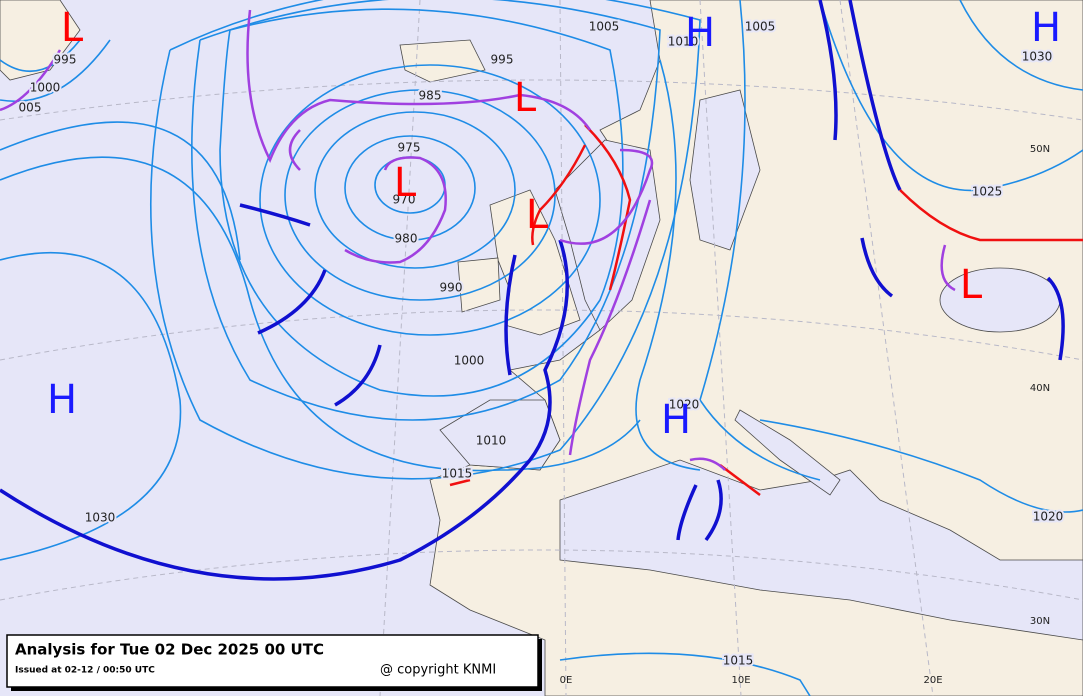  I want to click on issued-time: Issued at 02-12 / 00:50 UTC, so click(85, 671).